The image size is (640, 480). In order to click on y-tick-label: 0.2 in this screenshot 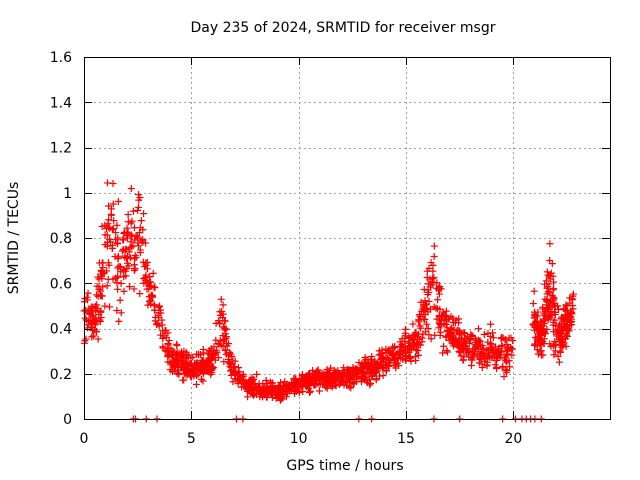, I will do `click(61, 375)`.